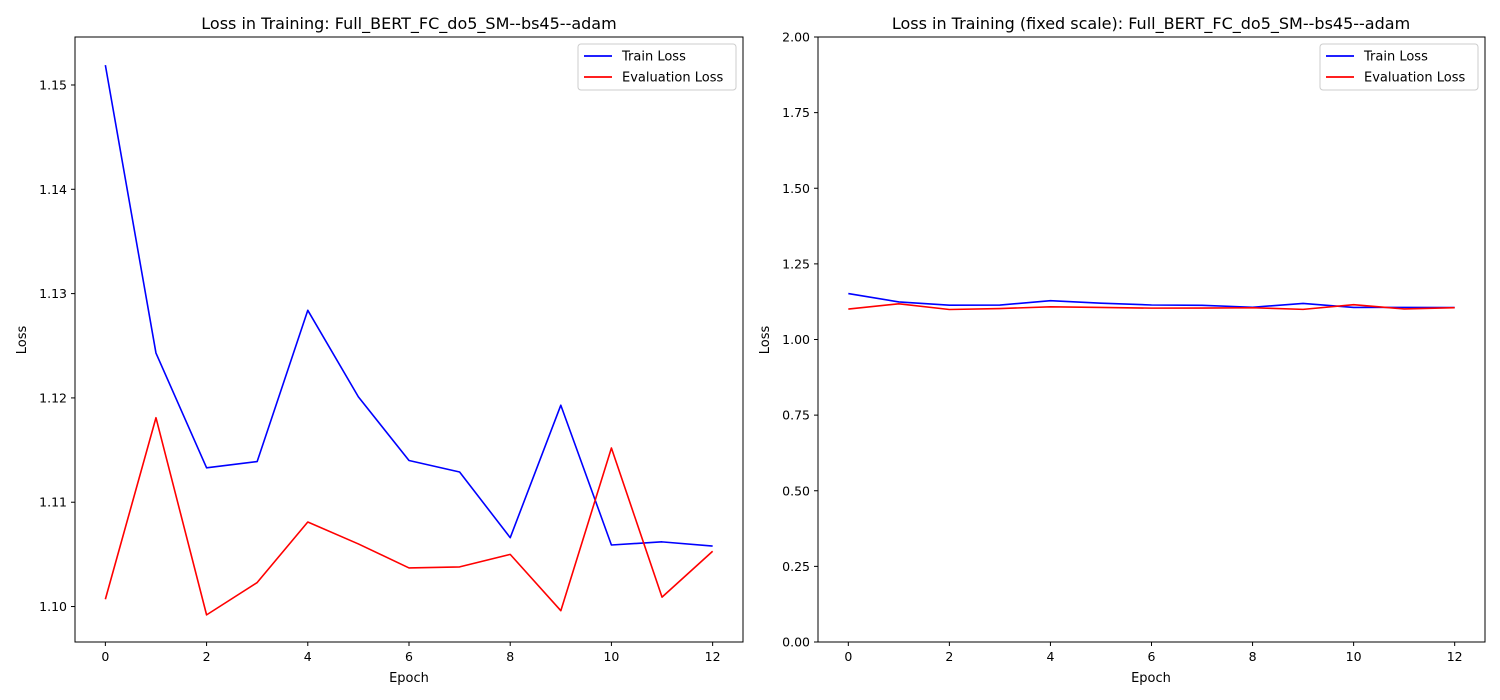 Image resolution: width=1500 pixels, height=700 pixels. I want to click on y-tick-label: 0.75, so click(796, 415).